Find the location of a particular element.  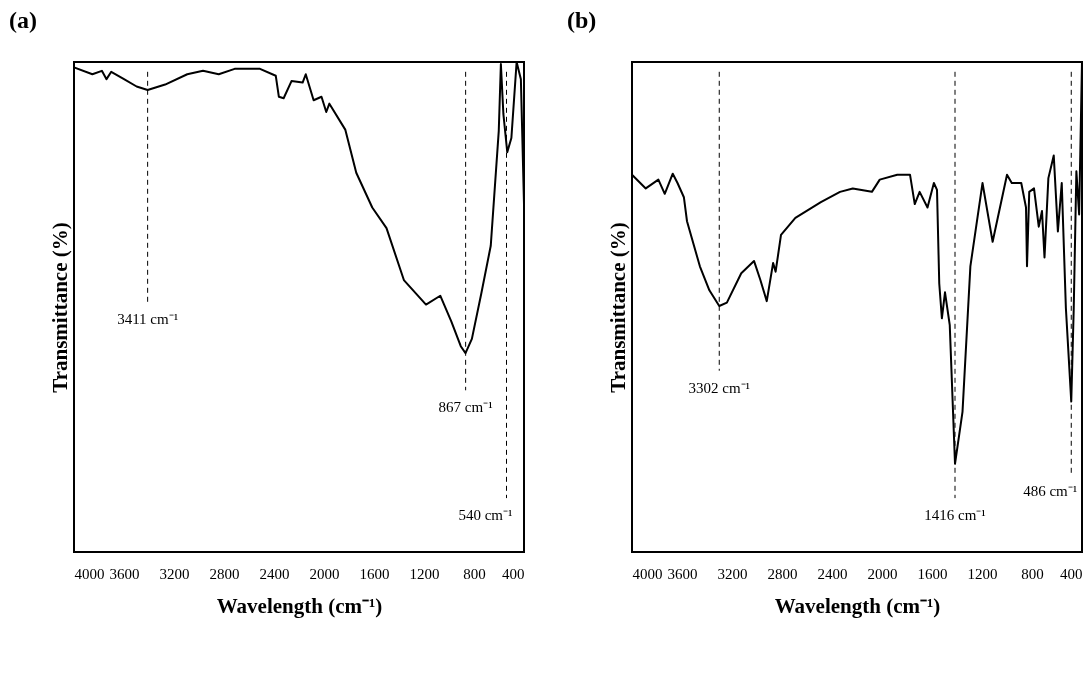

ref-line-label: 540 cm⁻¹ is located at coordinates (485, 515).